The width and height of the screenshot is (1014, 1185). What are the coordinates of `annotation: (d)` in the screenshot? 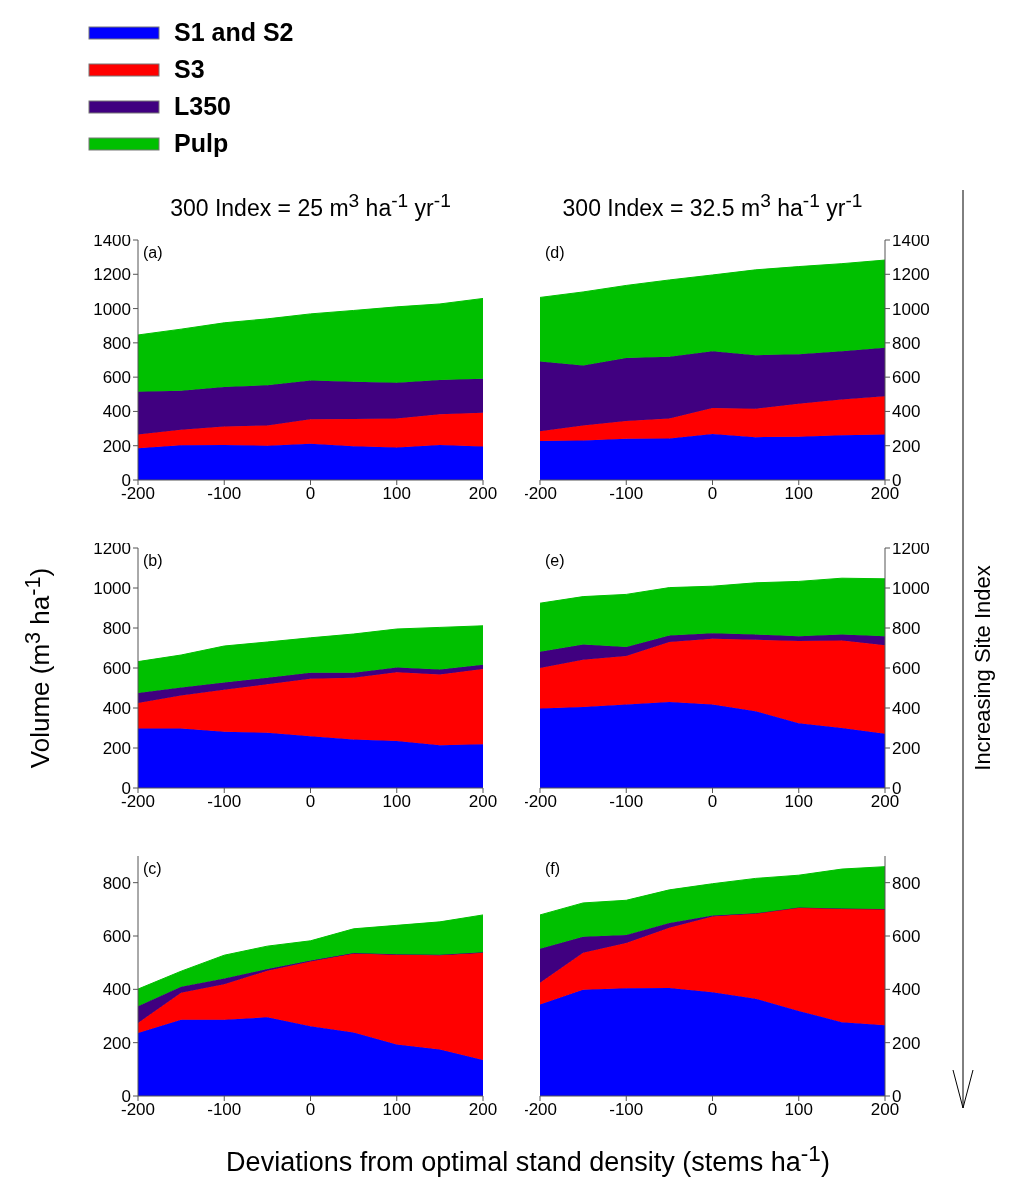 It's located at (555, 253).